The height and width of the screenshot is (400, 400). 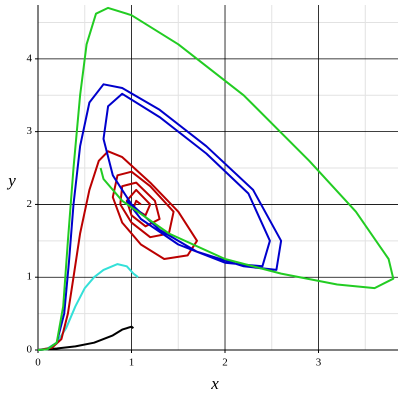 I want to click on x-tick-label: 0, so click(x=38, y=363).